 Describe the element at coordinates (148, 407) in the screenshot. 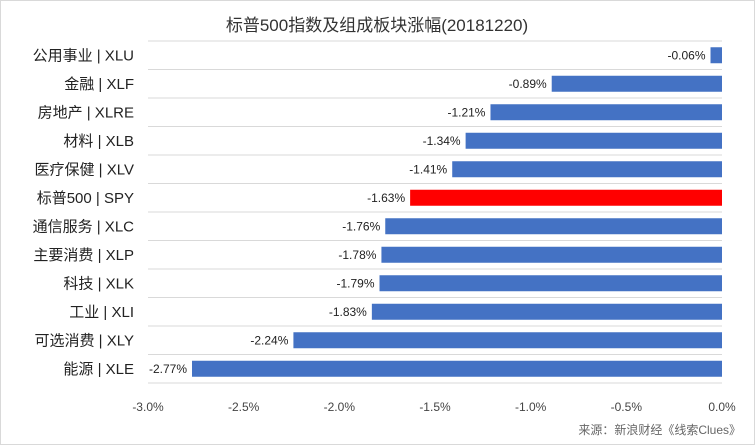

I see `x-tick-label: -3.0%` at that location.